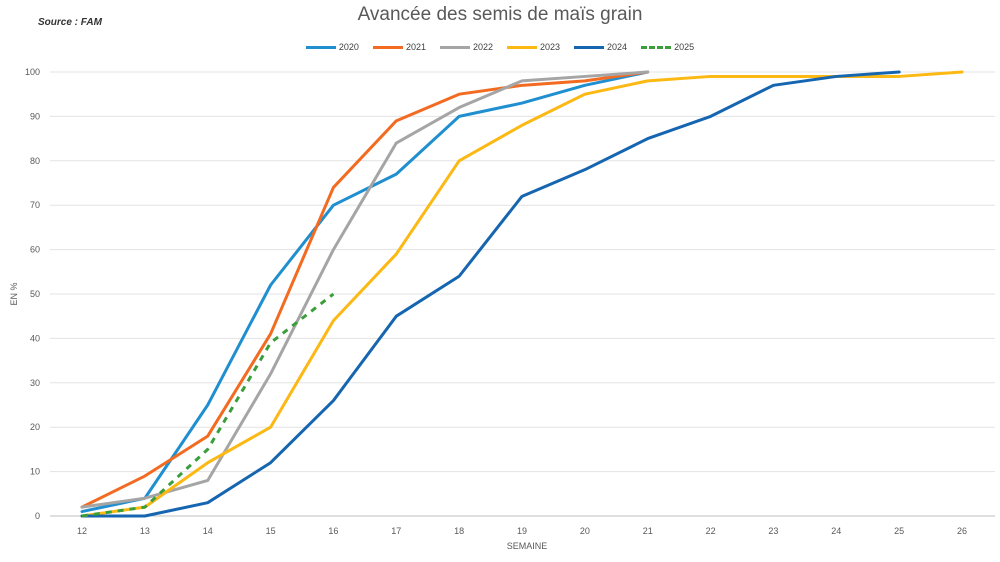 The height and width of the screenshot is (562, 1000). I want to click on y-tick-label: 80, so click(35, 161).